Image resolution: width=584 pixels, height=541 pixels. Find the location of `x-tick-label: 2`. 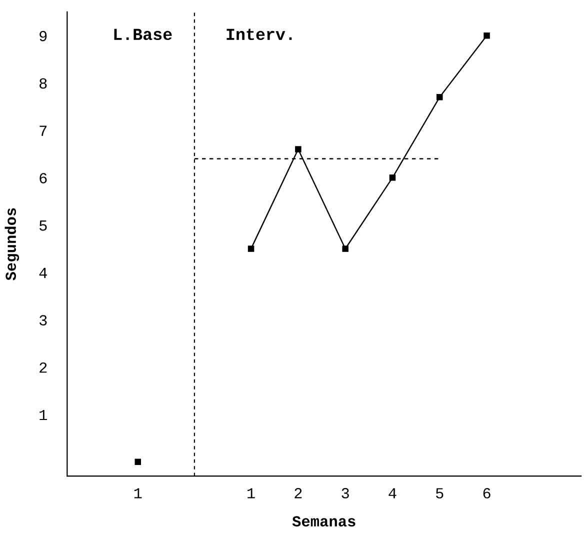

x-tick-label: 2 is located at coordinates (298, 493).